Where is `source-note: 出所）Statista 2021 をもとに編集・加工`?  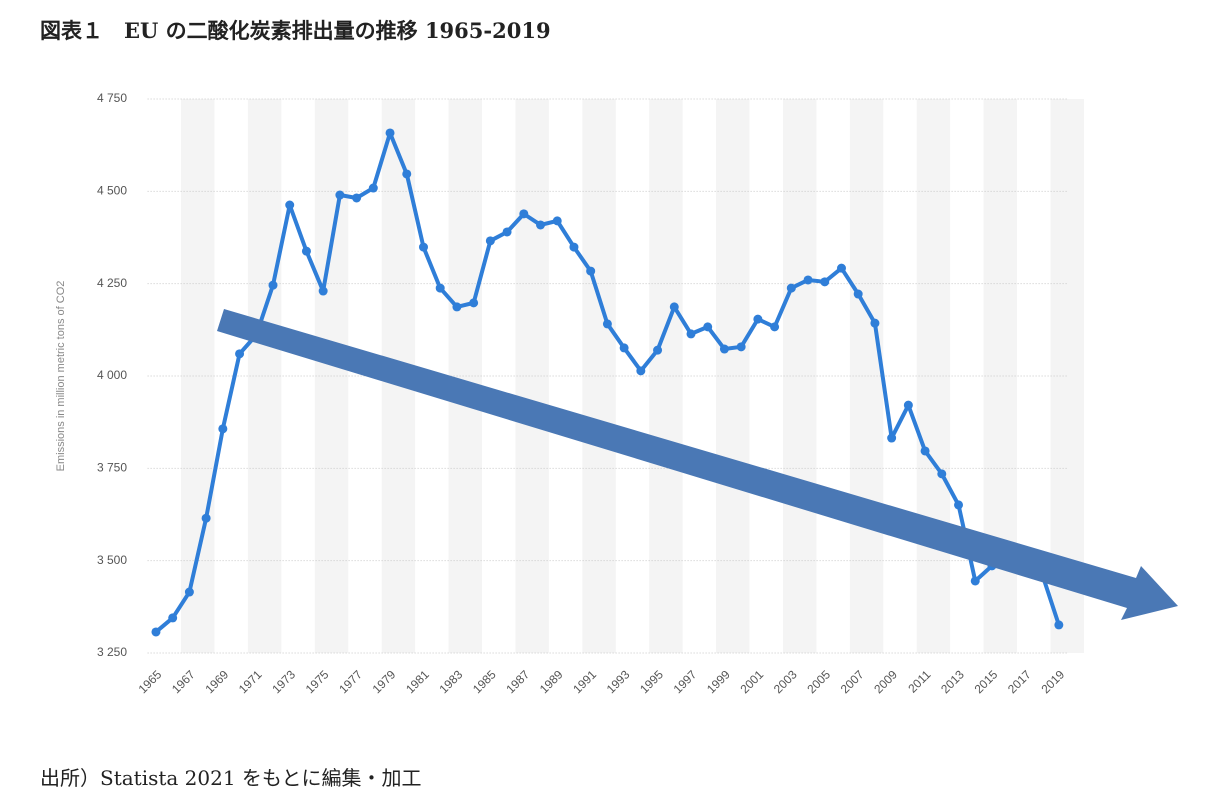
source-note: 出所）Statista 2021 をもとに編集・加工 is located at coordinates (231, 778).